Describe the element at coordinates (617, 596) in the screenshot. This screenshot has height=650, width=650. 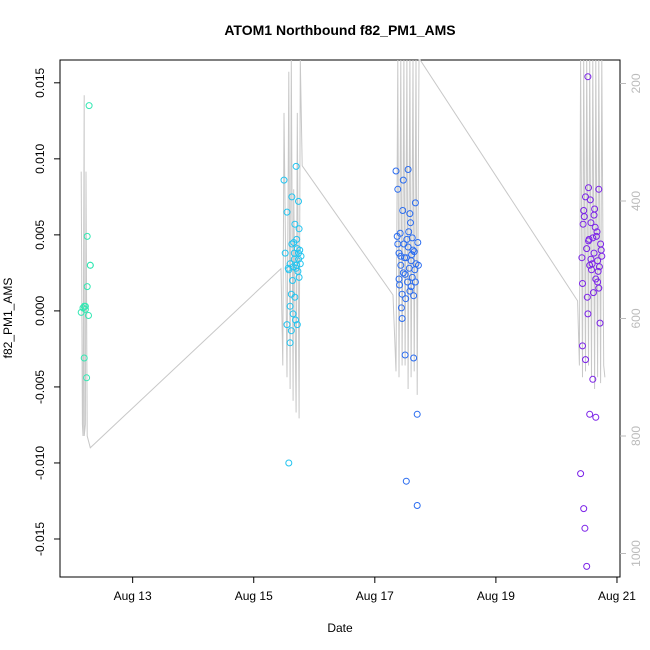
I see `x-tick-label: Aug 21` at that location.